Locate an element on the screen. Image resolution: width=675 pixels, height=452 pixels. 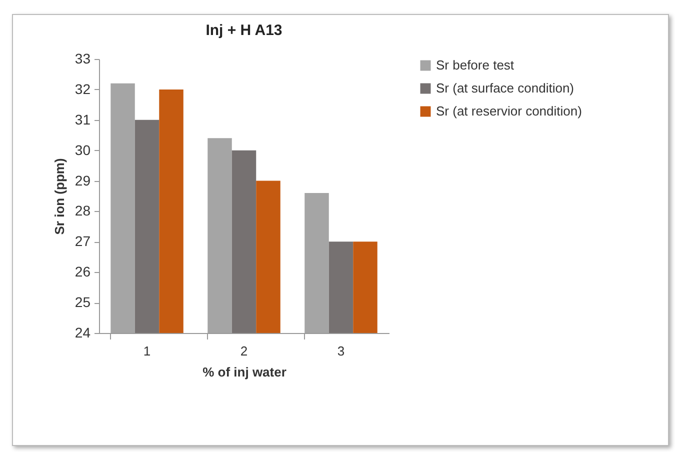
y-tick-label: 27 is located at coordinates (82, 241).